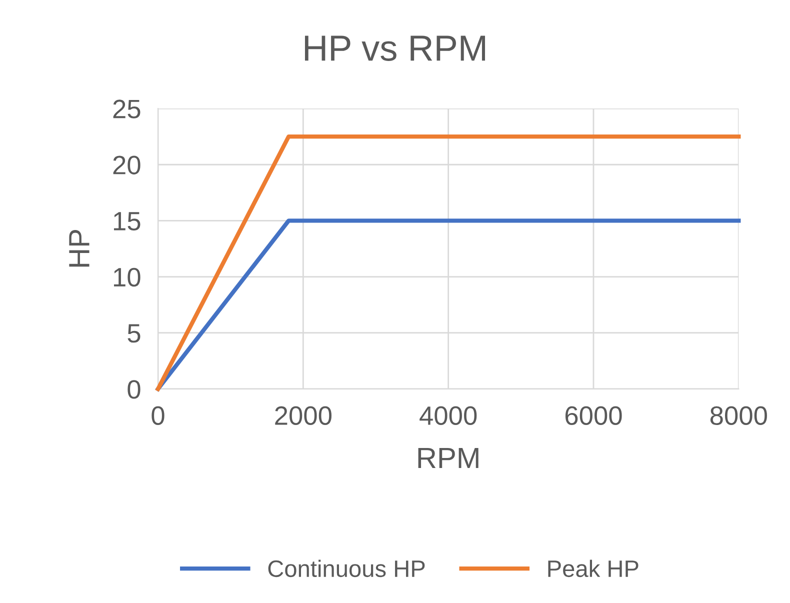  What do you see at coordinates (395, 48) in the screenshot?
I see `chart-title: HP vs RPM` at bounding box center [395, 48].